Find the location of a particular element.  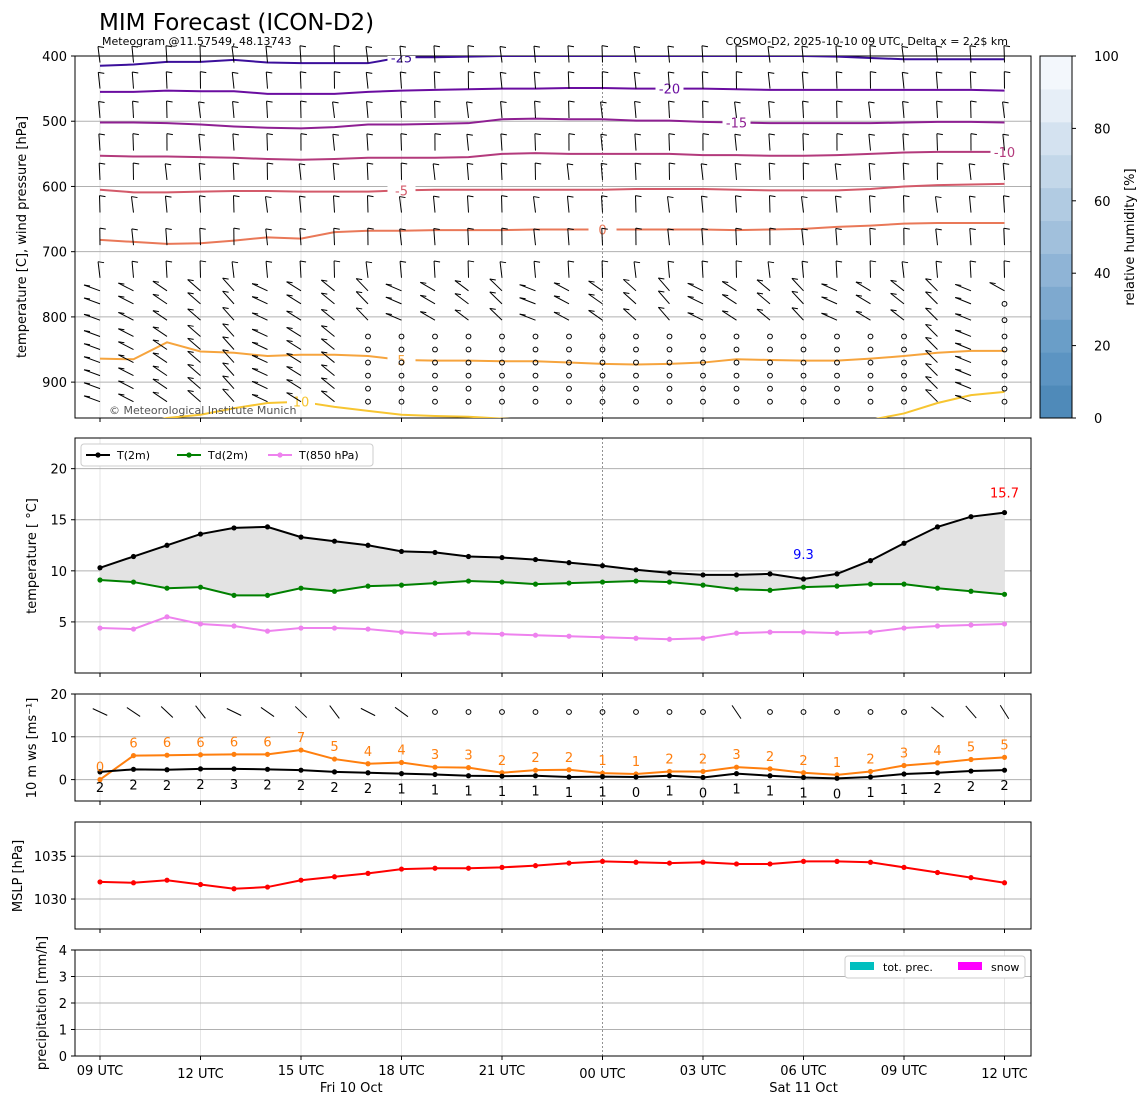

legend-marker-t2m is located at coordinates (98, 455).